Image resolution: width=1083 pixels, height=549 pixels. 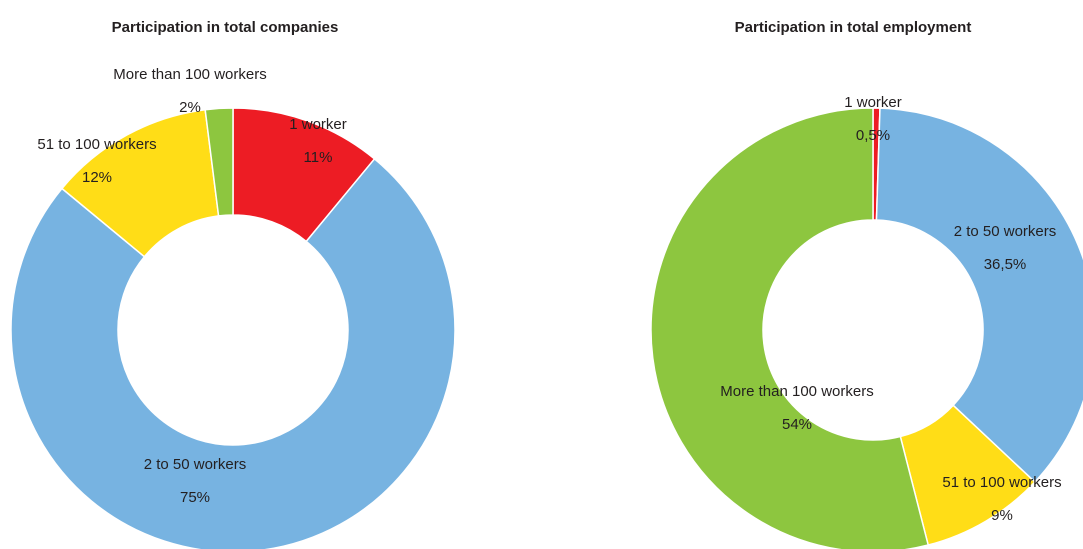 I want to click on slice-value-label: 75%, so click(x=195, y=497).